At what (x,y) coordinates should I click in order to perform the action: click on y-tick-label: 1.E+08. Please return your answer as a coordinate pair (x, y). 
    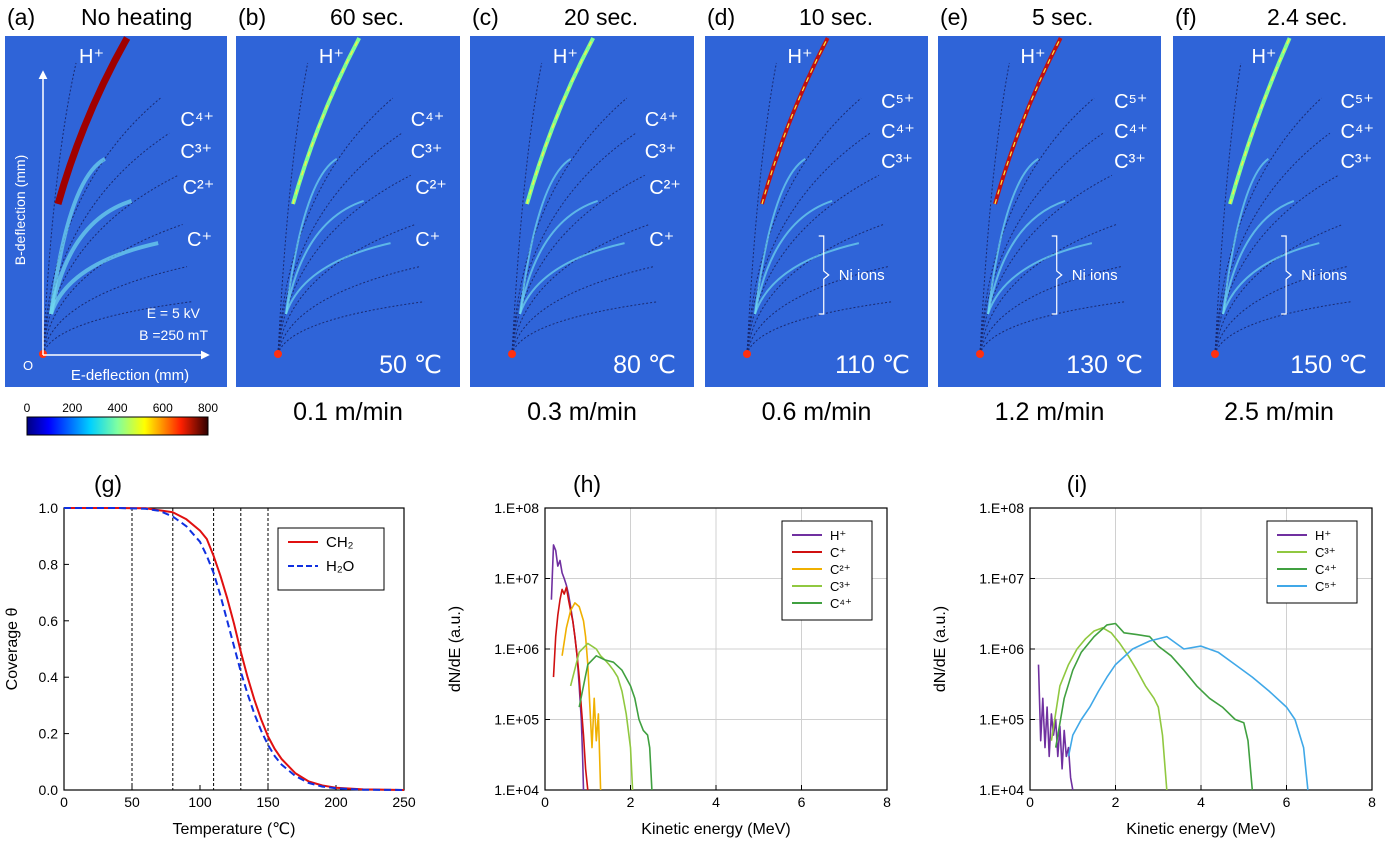
    Looking at the image, I should click on (516, 508).